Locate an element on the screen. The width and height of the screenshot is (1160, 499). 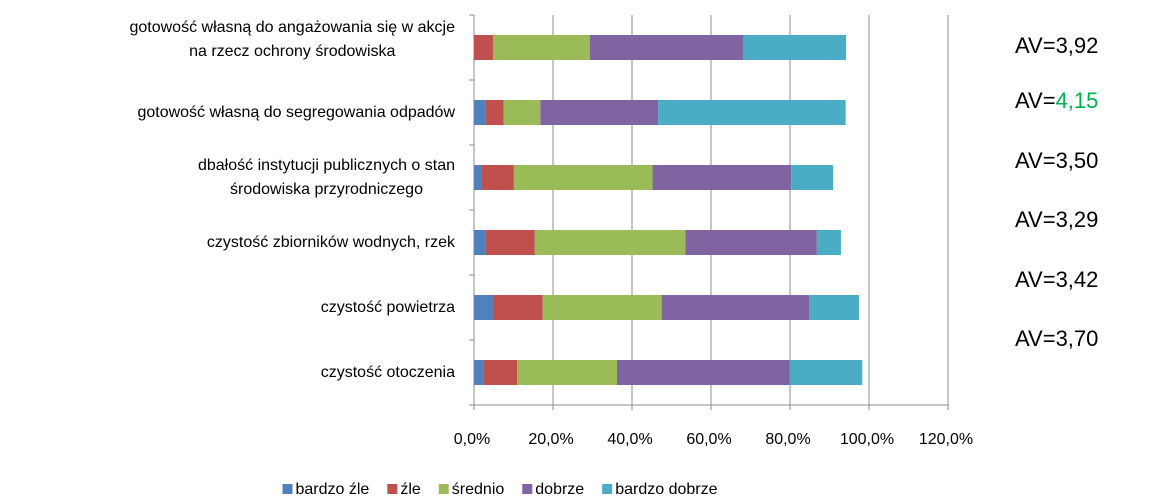
legend-label: bardzo dobrze is located at coordinates (666, 489).